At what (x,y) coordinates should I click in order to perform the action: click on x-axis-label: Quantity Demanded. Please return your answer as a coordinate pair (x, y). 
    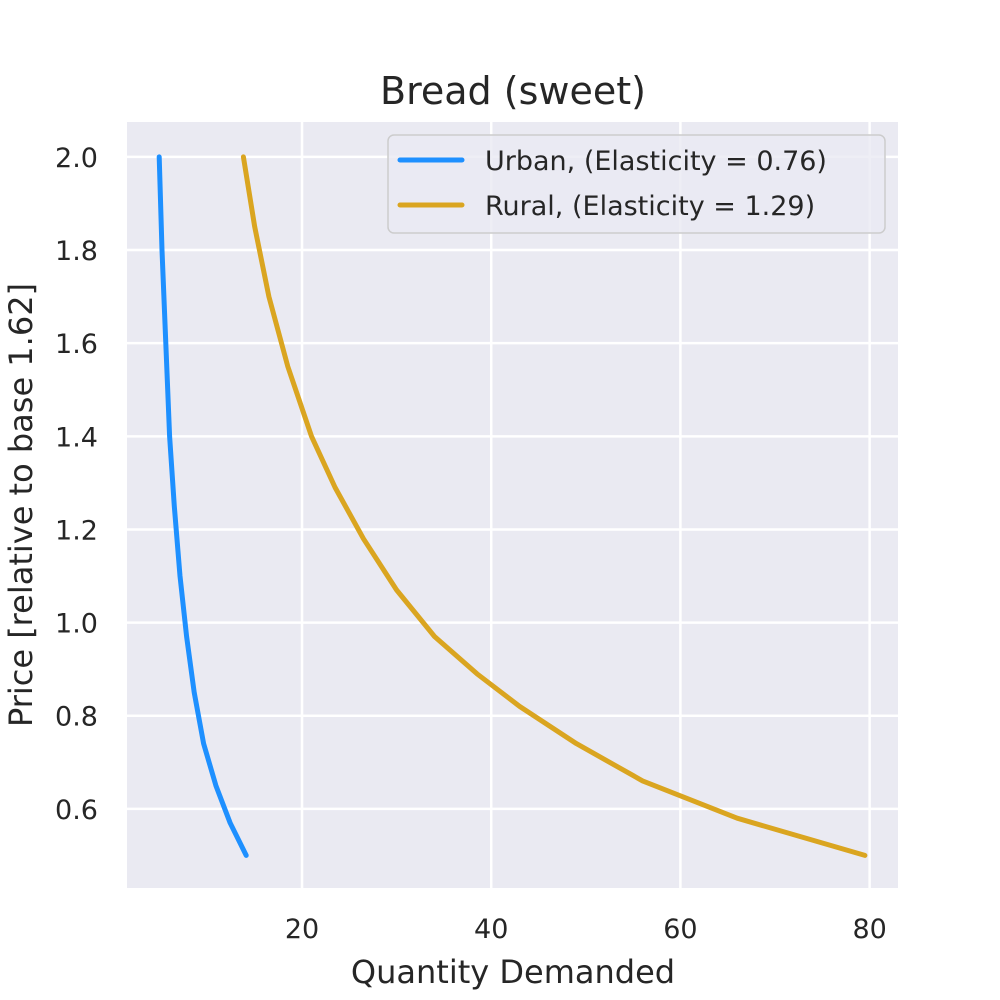
    Looking at the image, I should click on (513, 972).